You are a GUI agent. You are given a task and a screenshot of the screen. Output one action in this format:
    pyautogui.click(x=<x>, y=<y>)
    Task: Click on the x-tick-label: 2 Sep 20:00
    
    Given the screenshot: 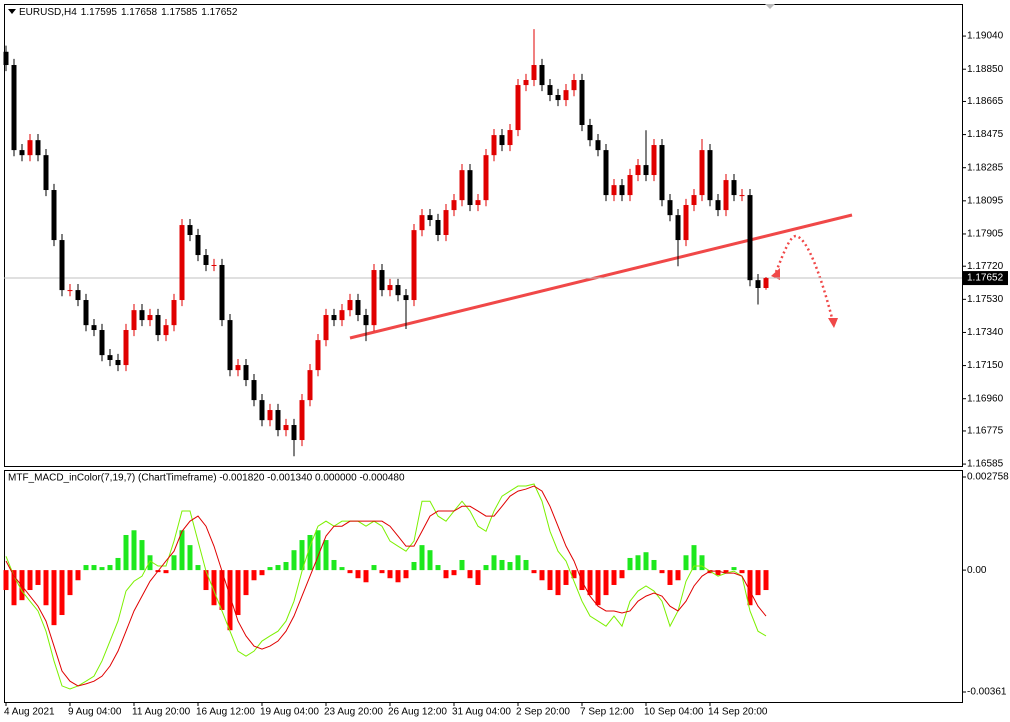 What is the action you would take?
    pyautogui.click(x=543, y=712)
    